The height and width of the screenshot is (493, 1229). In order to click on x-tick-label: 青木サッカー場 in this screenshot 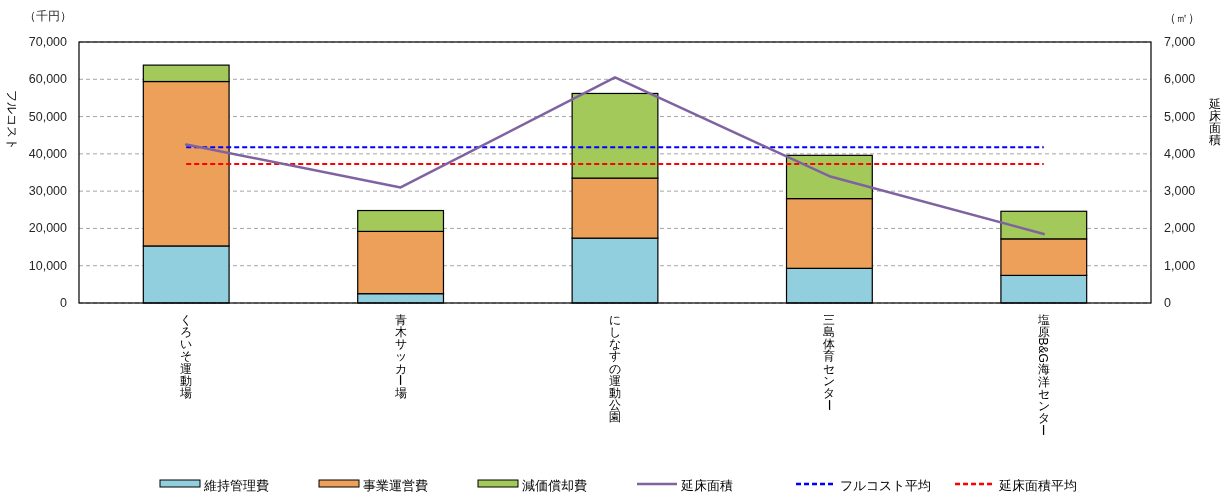, I will do `click(400, 356)`.